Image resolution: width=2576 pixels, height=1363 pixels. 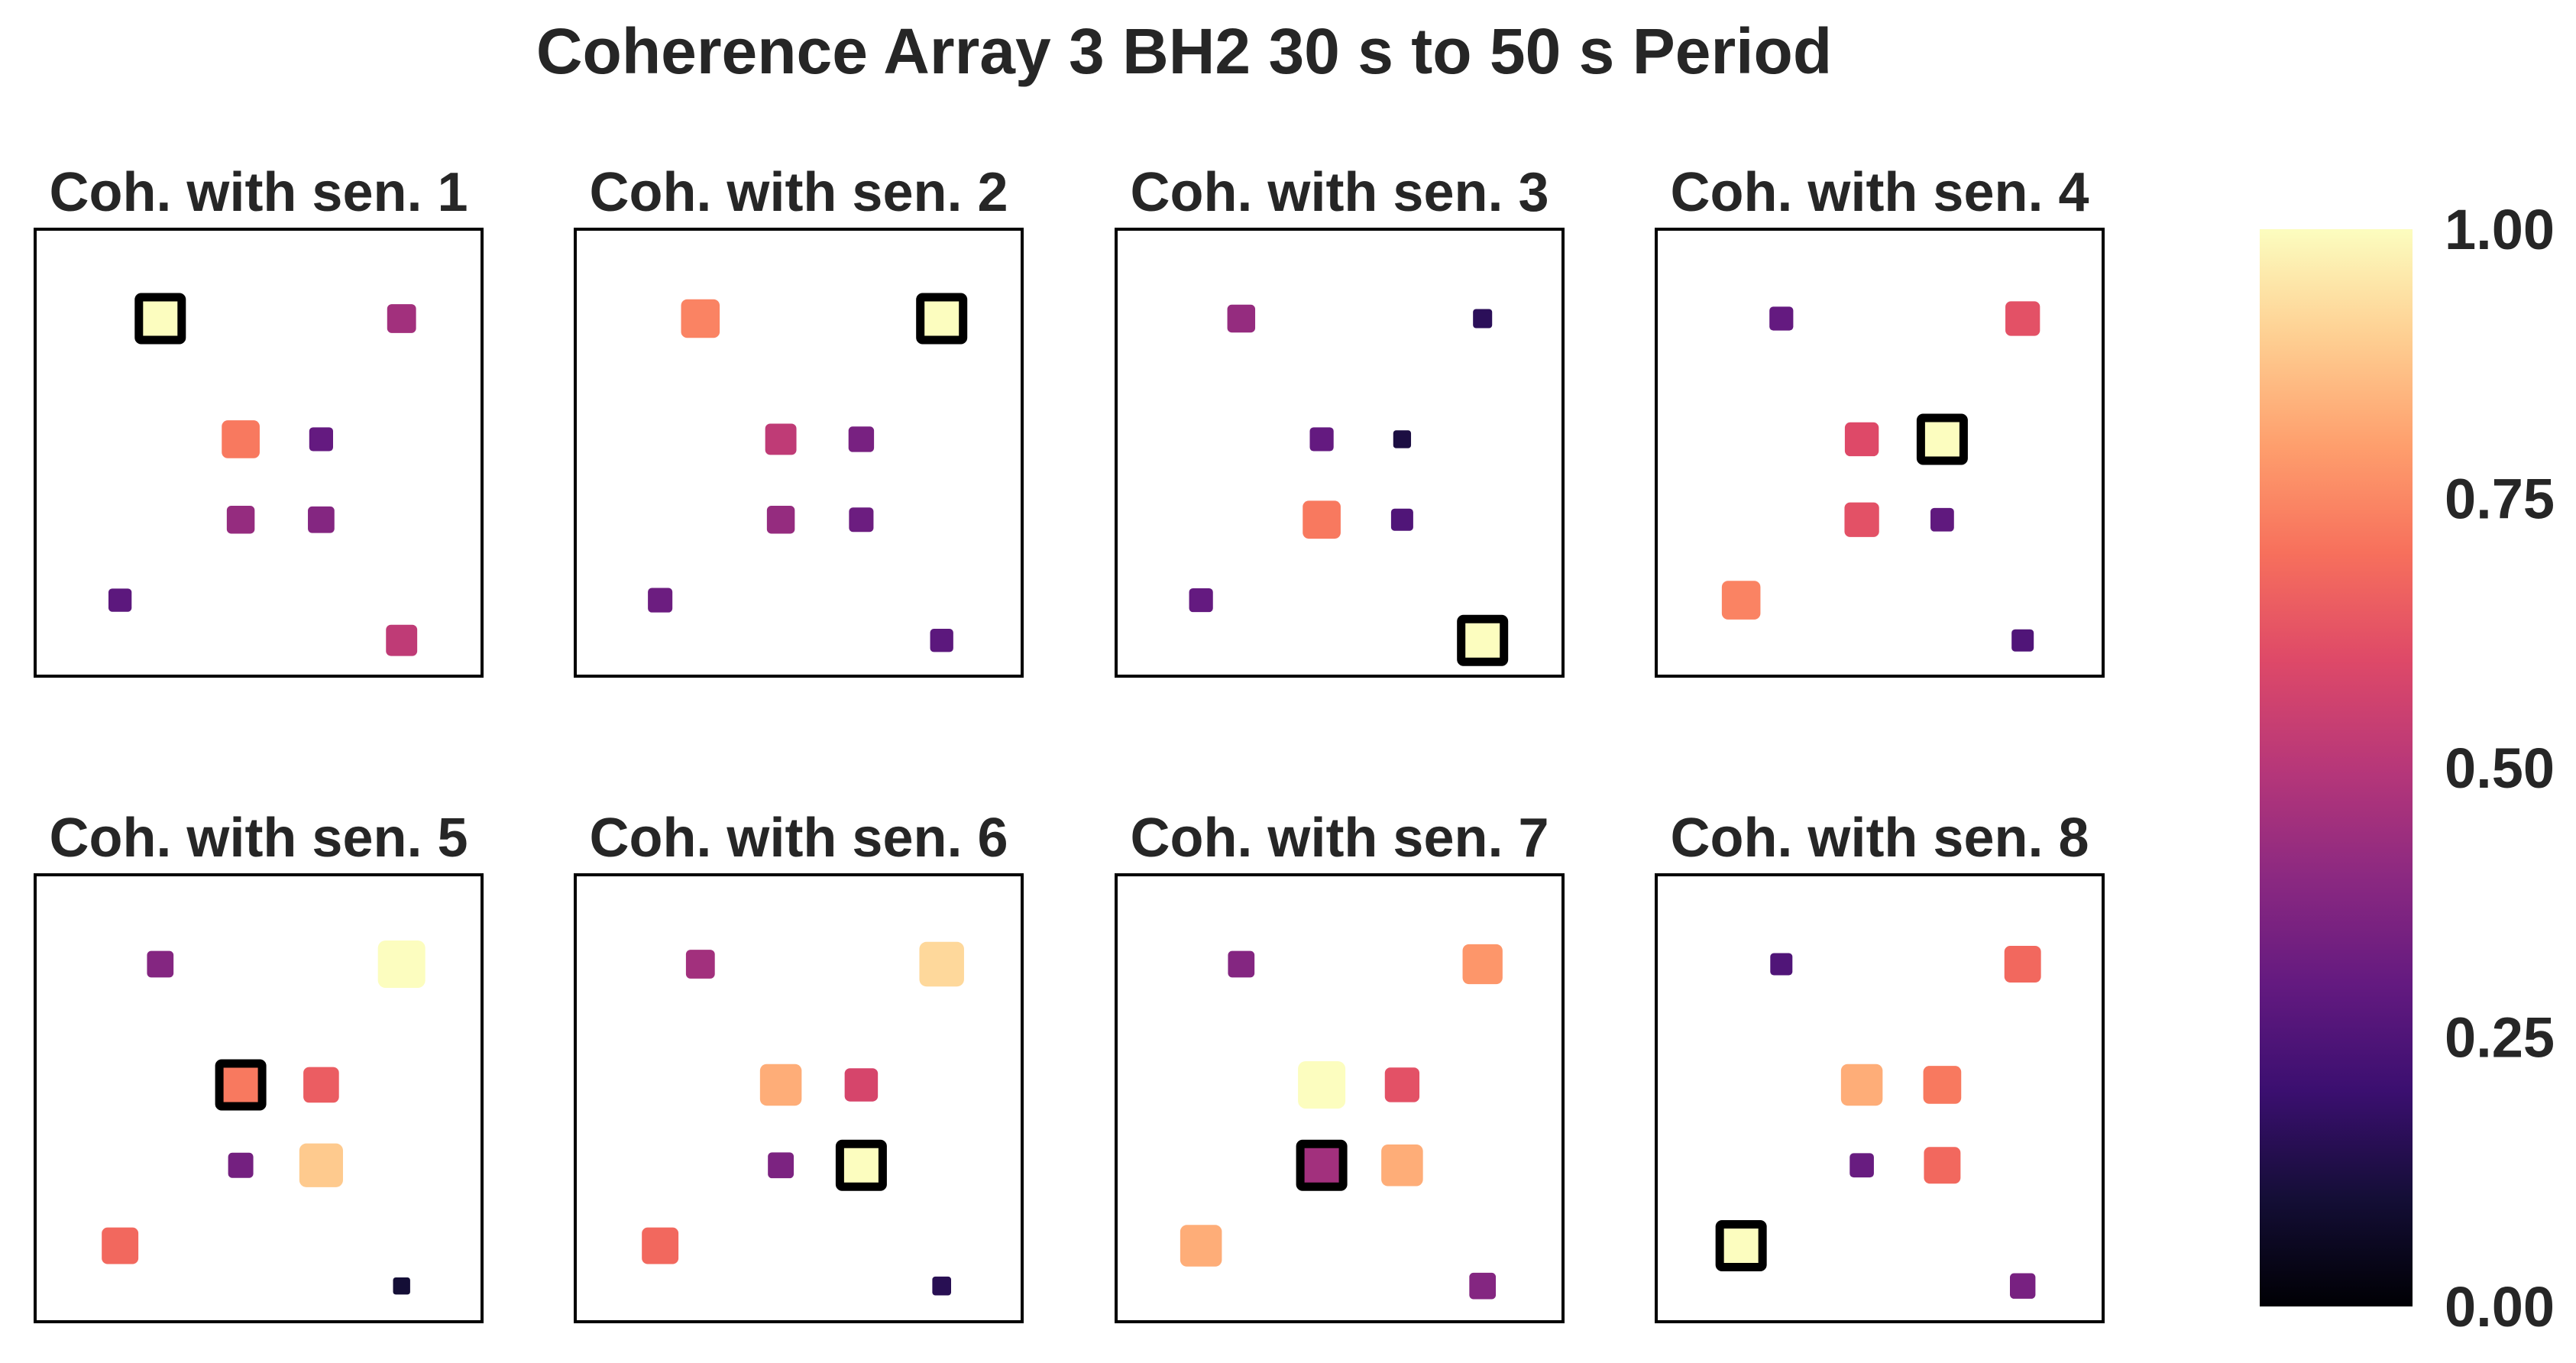 What do you see at coordinates (258, 192) in the screenshot?
I see `panel-title: Coh. with sen. 1` at bounding box center [258, 192].